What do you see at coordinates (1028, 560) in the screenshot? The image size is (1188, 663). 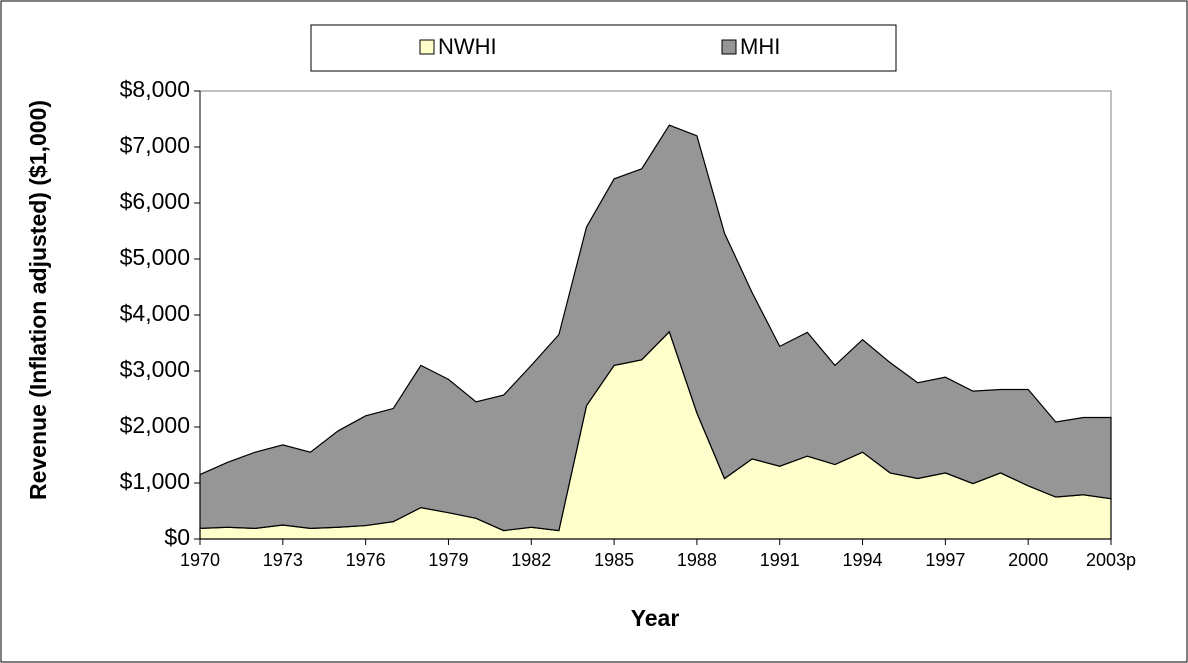 I see `x-tick-label: 2000` at bounding box center [1028, 560].